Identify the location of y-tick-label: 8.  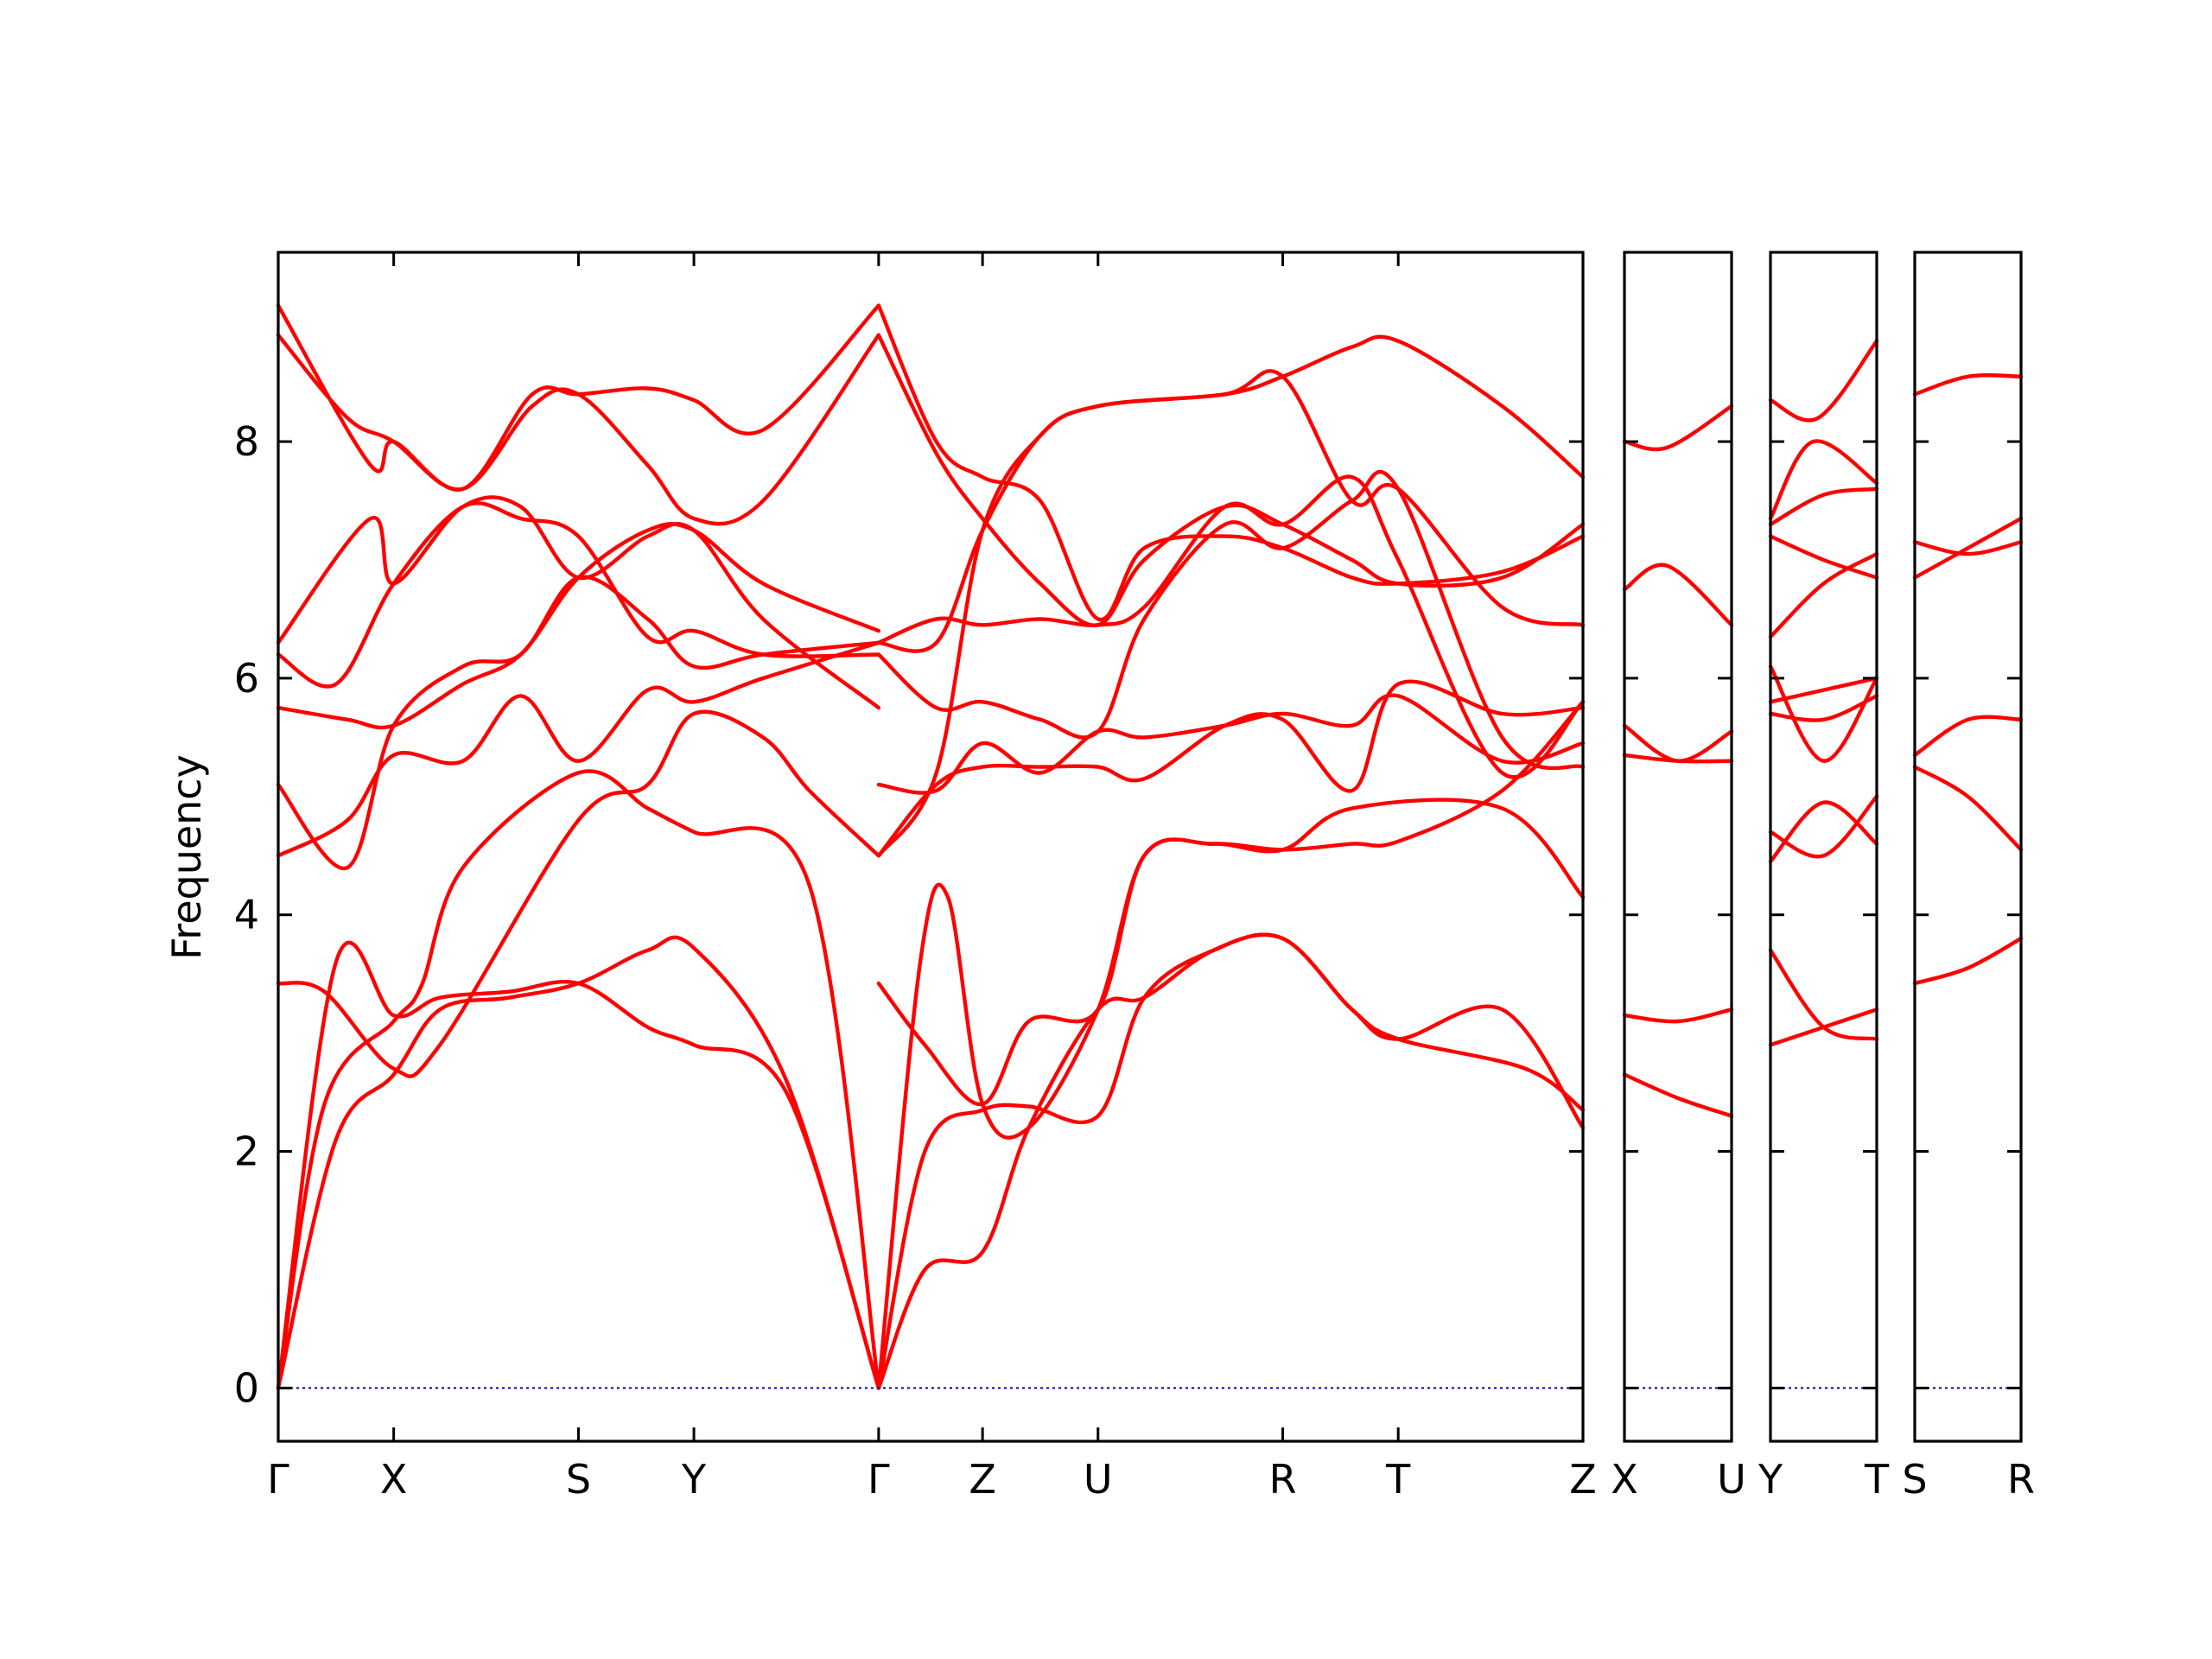
(246, 441).